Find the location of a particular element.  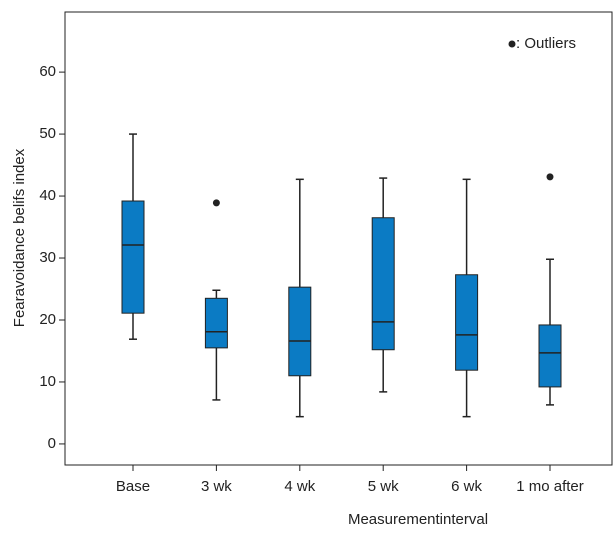

x-tick-label: 4 wk is located at coordinates (299, 486).